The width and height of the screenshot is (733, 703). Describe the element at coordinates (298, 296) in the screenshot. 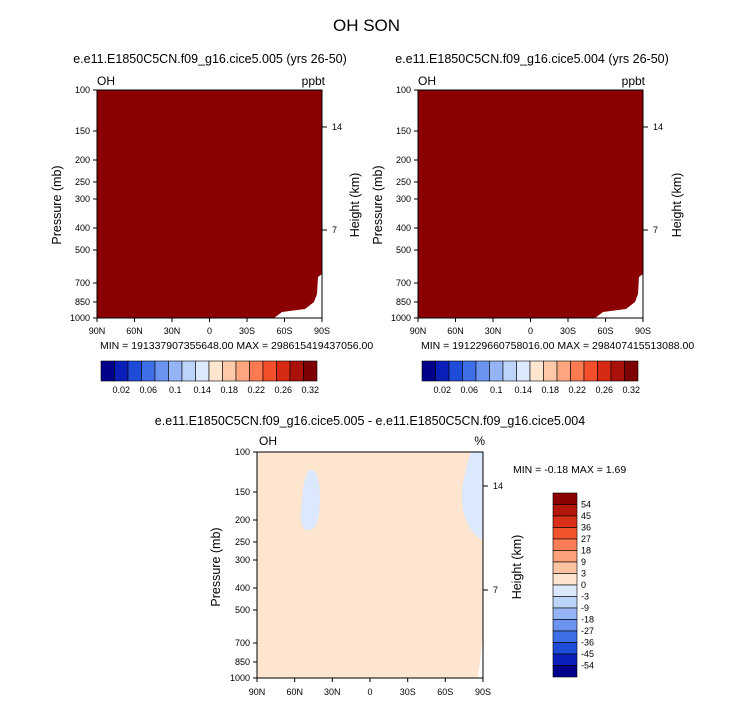

I see `panel-1-missing-region` at that location.